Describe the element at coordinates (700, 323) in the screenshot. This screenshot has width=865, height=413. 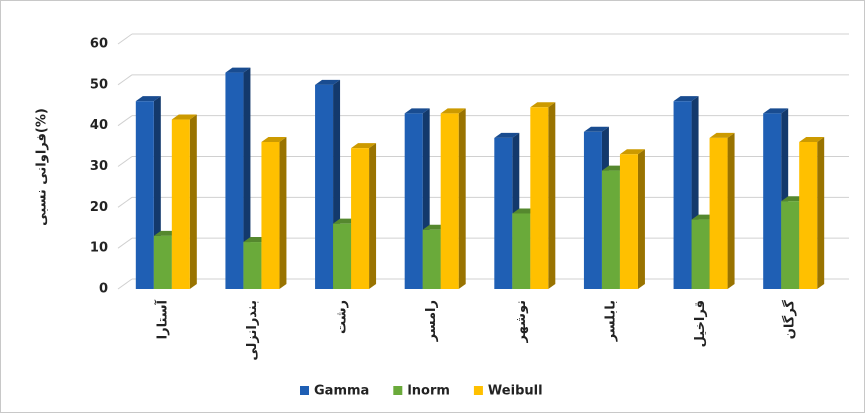
I see `x-tick-label: قراخیل` at that location.